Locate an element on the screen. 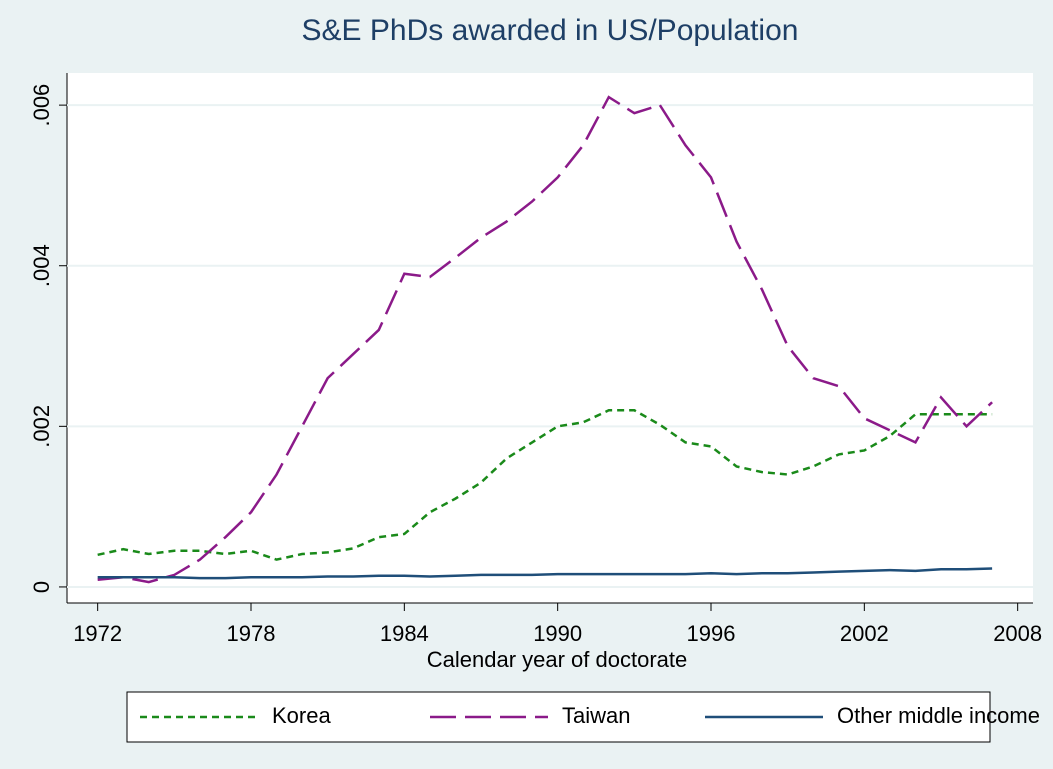 This screenshot has height=769, width=1053. legend-label: Korea is located at coordinates (301, 715).